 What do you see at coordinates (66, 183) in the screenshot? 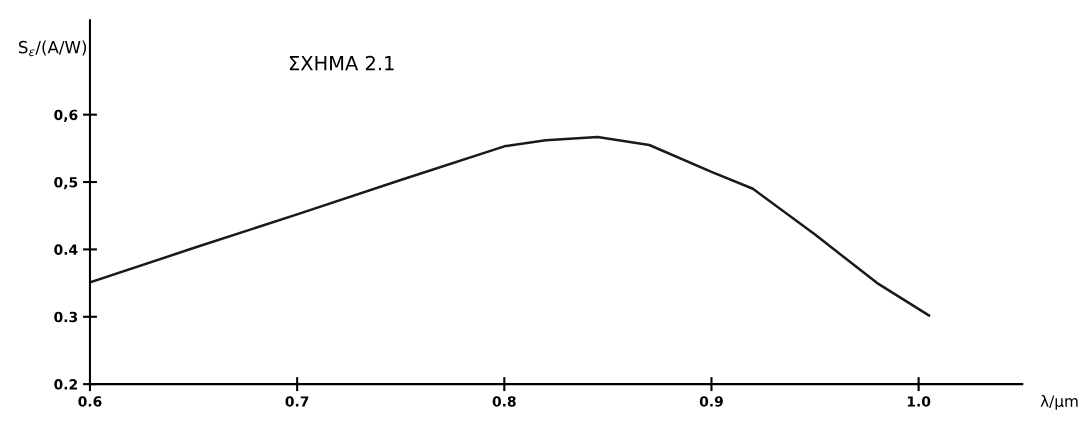
I see `y-tick-label: 0,5` at bounding box center [66, 183].